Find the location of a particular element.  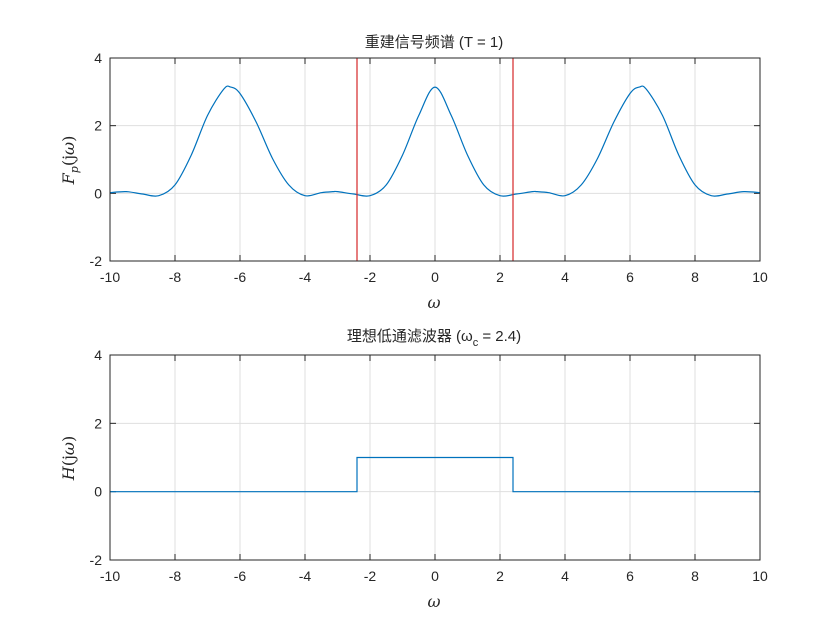

spectrum-x-tick-label: -10 is located at coordinates (110, 277).